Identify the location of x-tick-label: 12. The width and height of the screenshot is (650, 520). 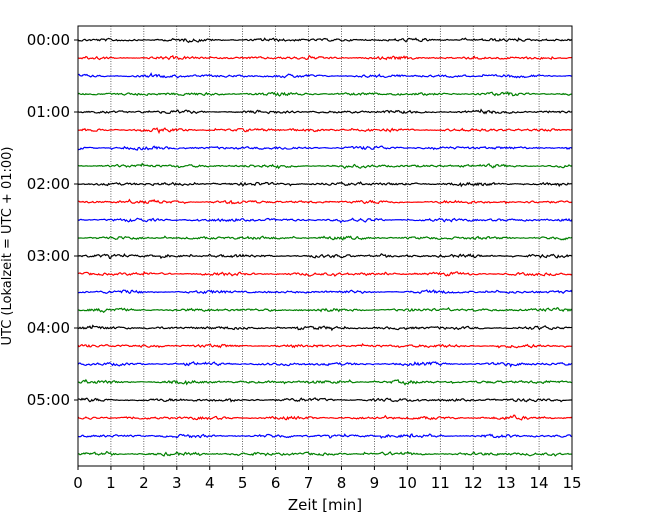
(473, 483).